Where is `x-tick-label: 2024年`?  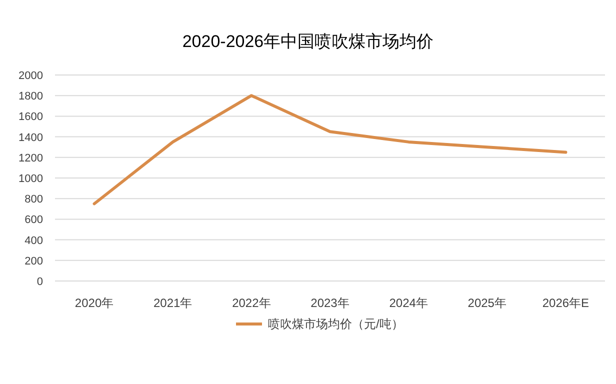
x-tick-label: 2024年 is located at coordinates (408, 303).